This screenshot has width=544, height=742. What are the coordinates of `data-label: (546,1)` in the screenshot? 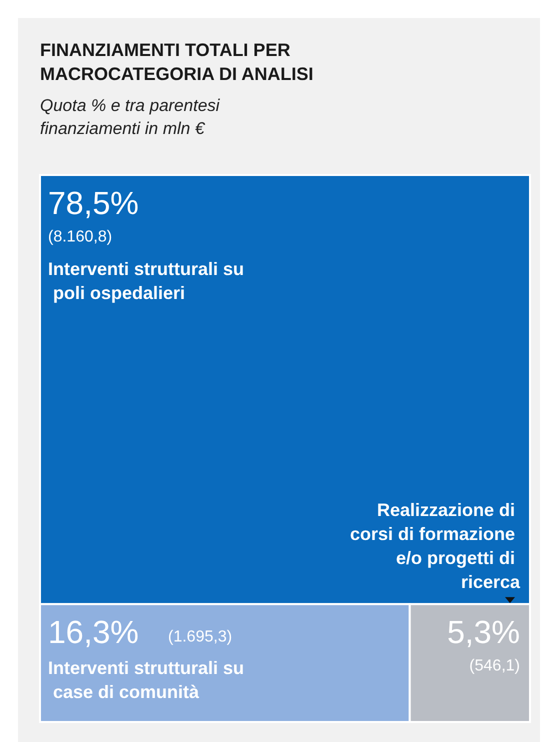 It's located at (494, 666).